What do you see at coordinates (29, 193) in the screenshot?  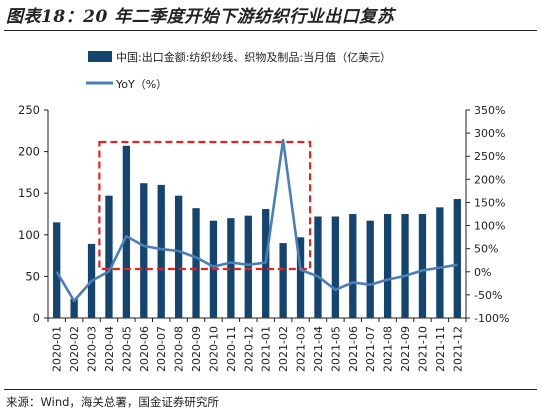 I see `y-left-tick-label: 150` at bounding box center [29, 193].